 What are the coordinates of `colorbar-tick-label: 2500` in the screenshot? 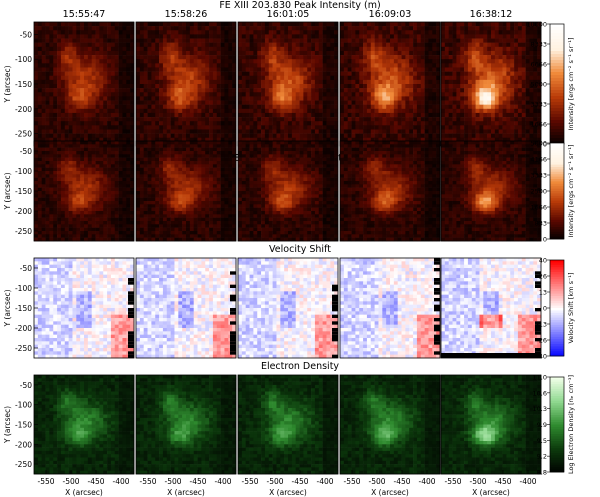 It's located at (538, 192).